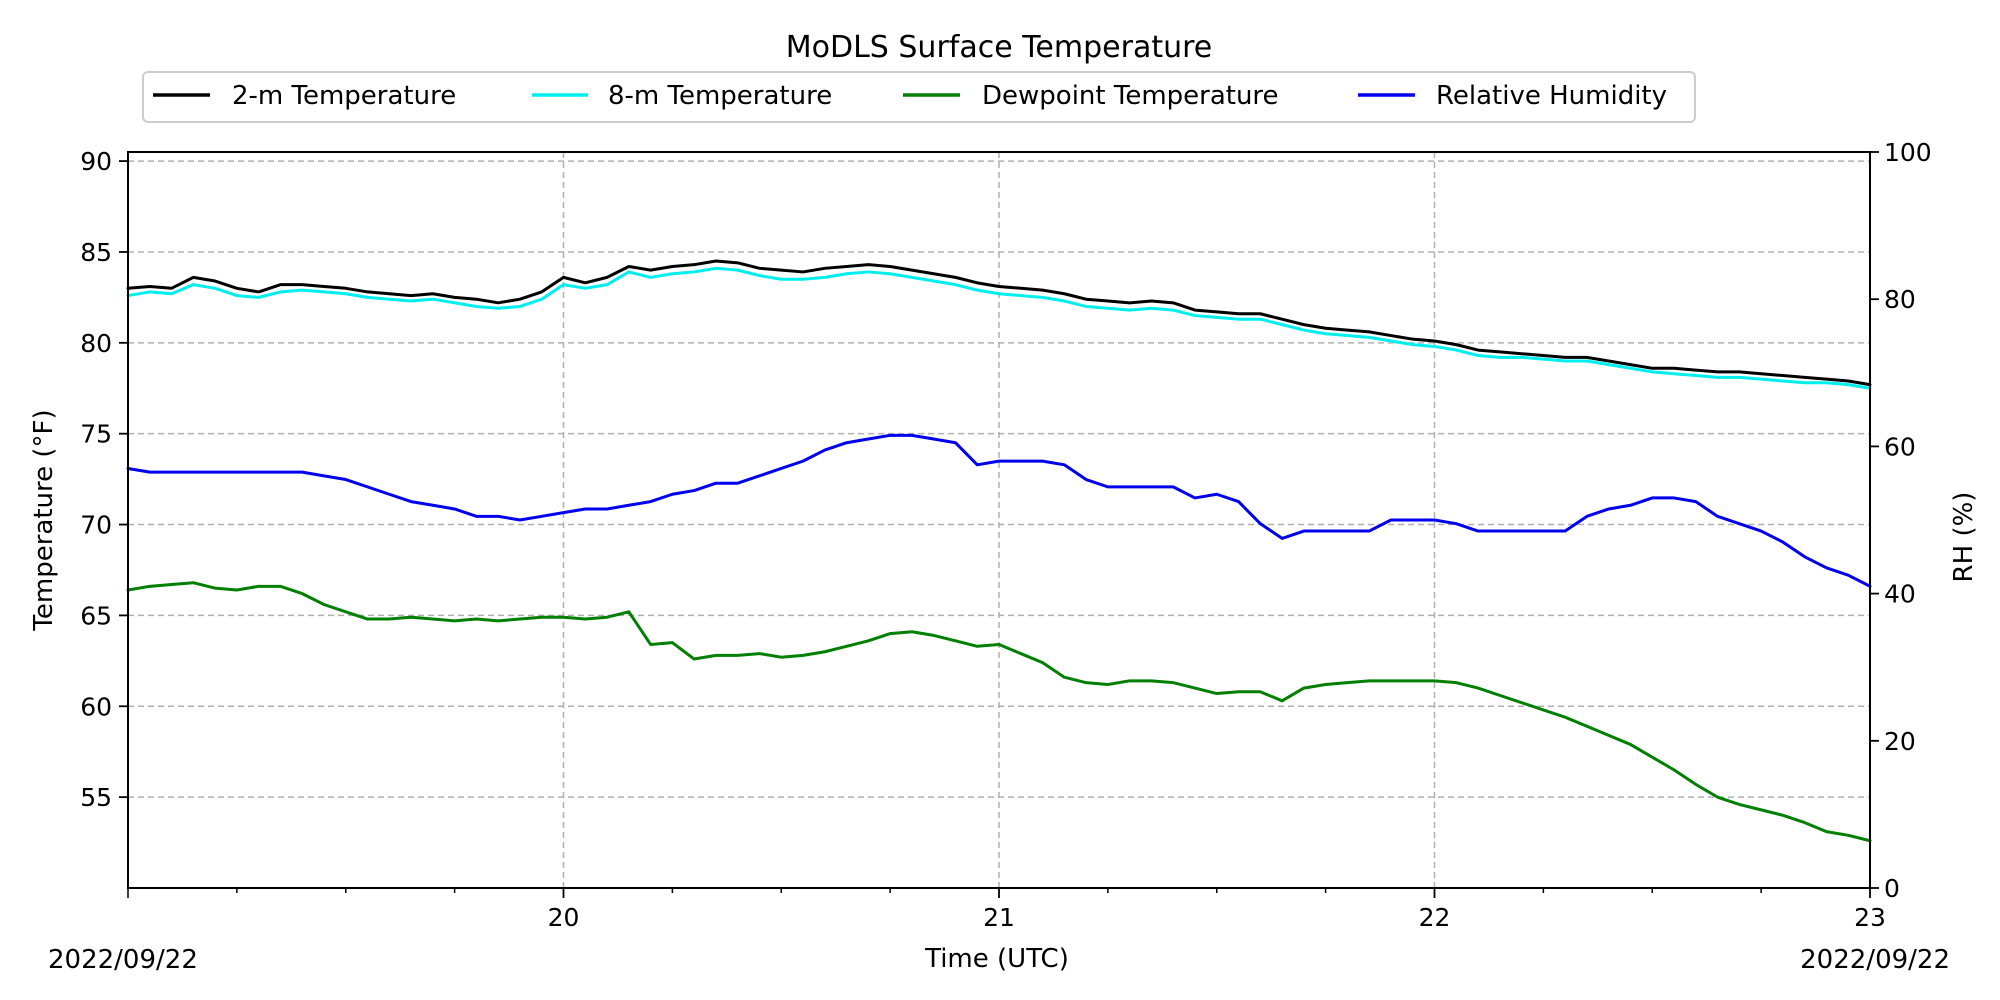 The height and width of the screenshot is (1000, 2000). Describe the element at coordinates (96, 797) in the screenshot. I see `y-tick-label-55: 55` at that location.